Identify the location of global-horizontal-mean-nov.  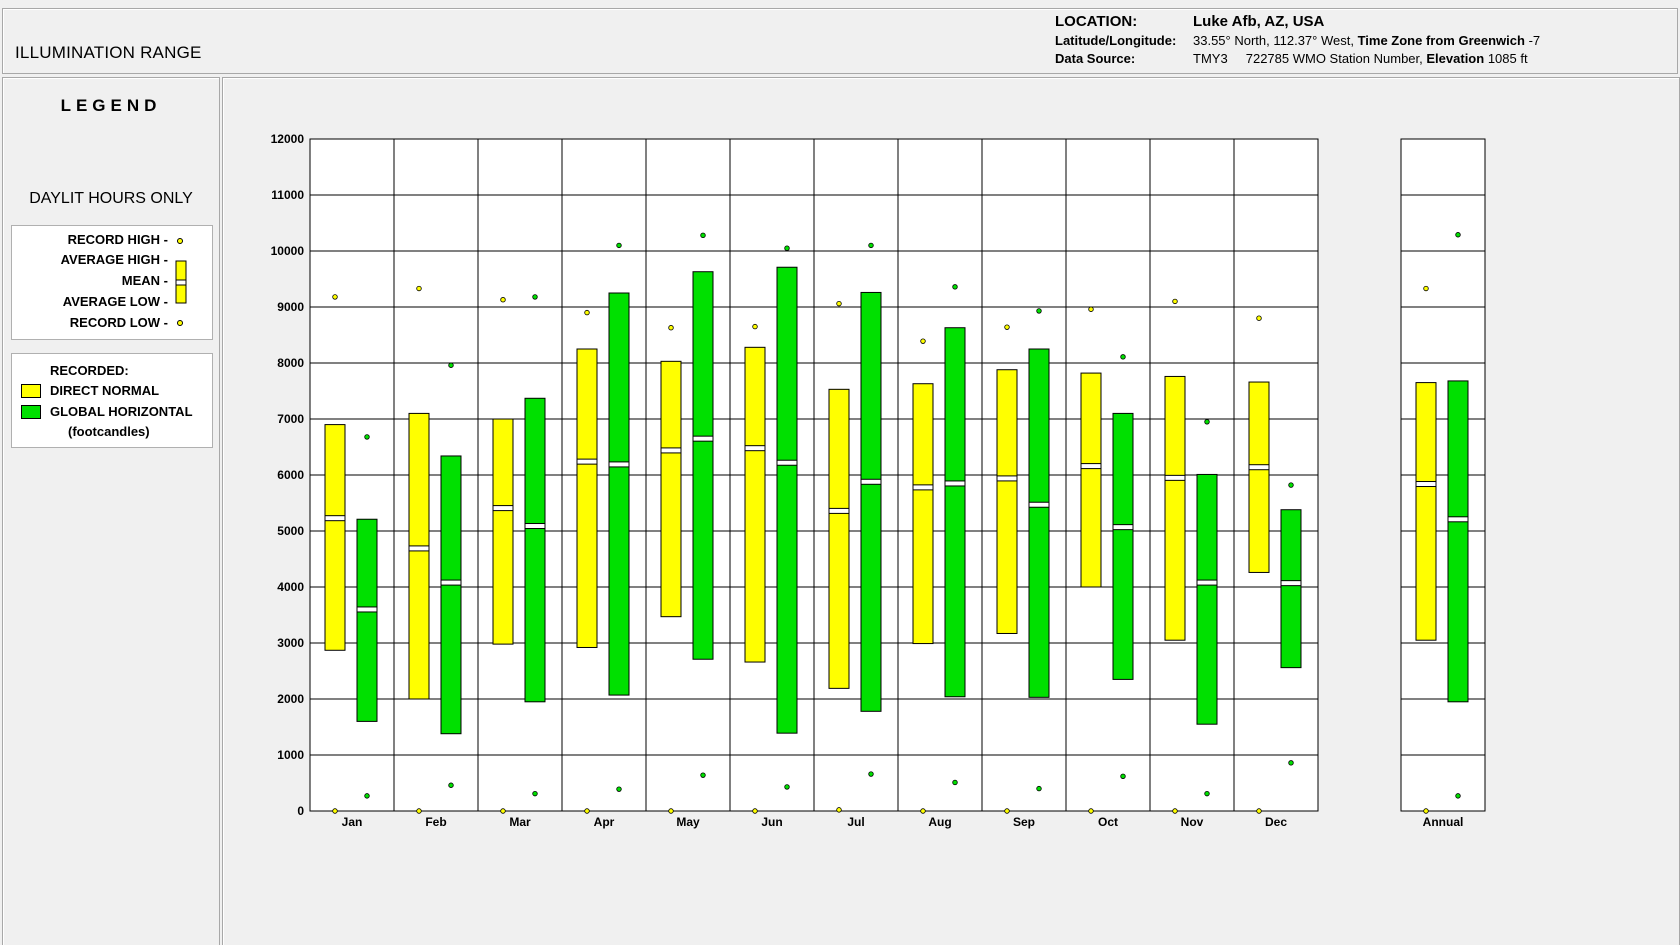
(1207, 582).